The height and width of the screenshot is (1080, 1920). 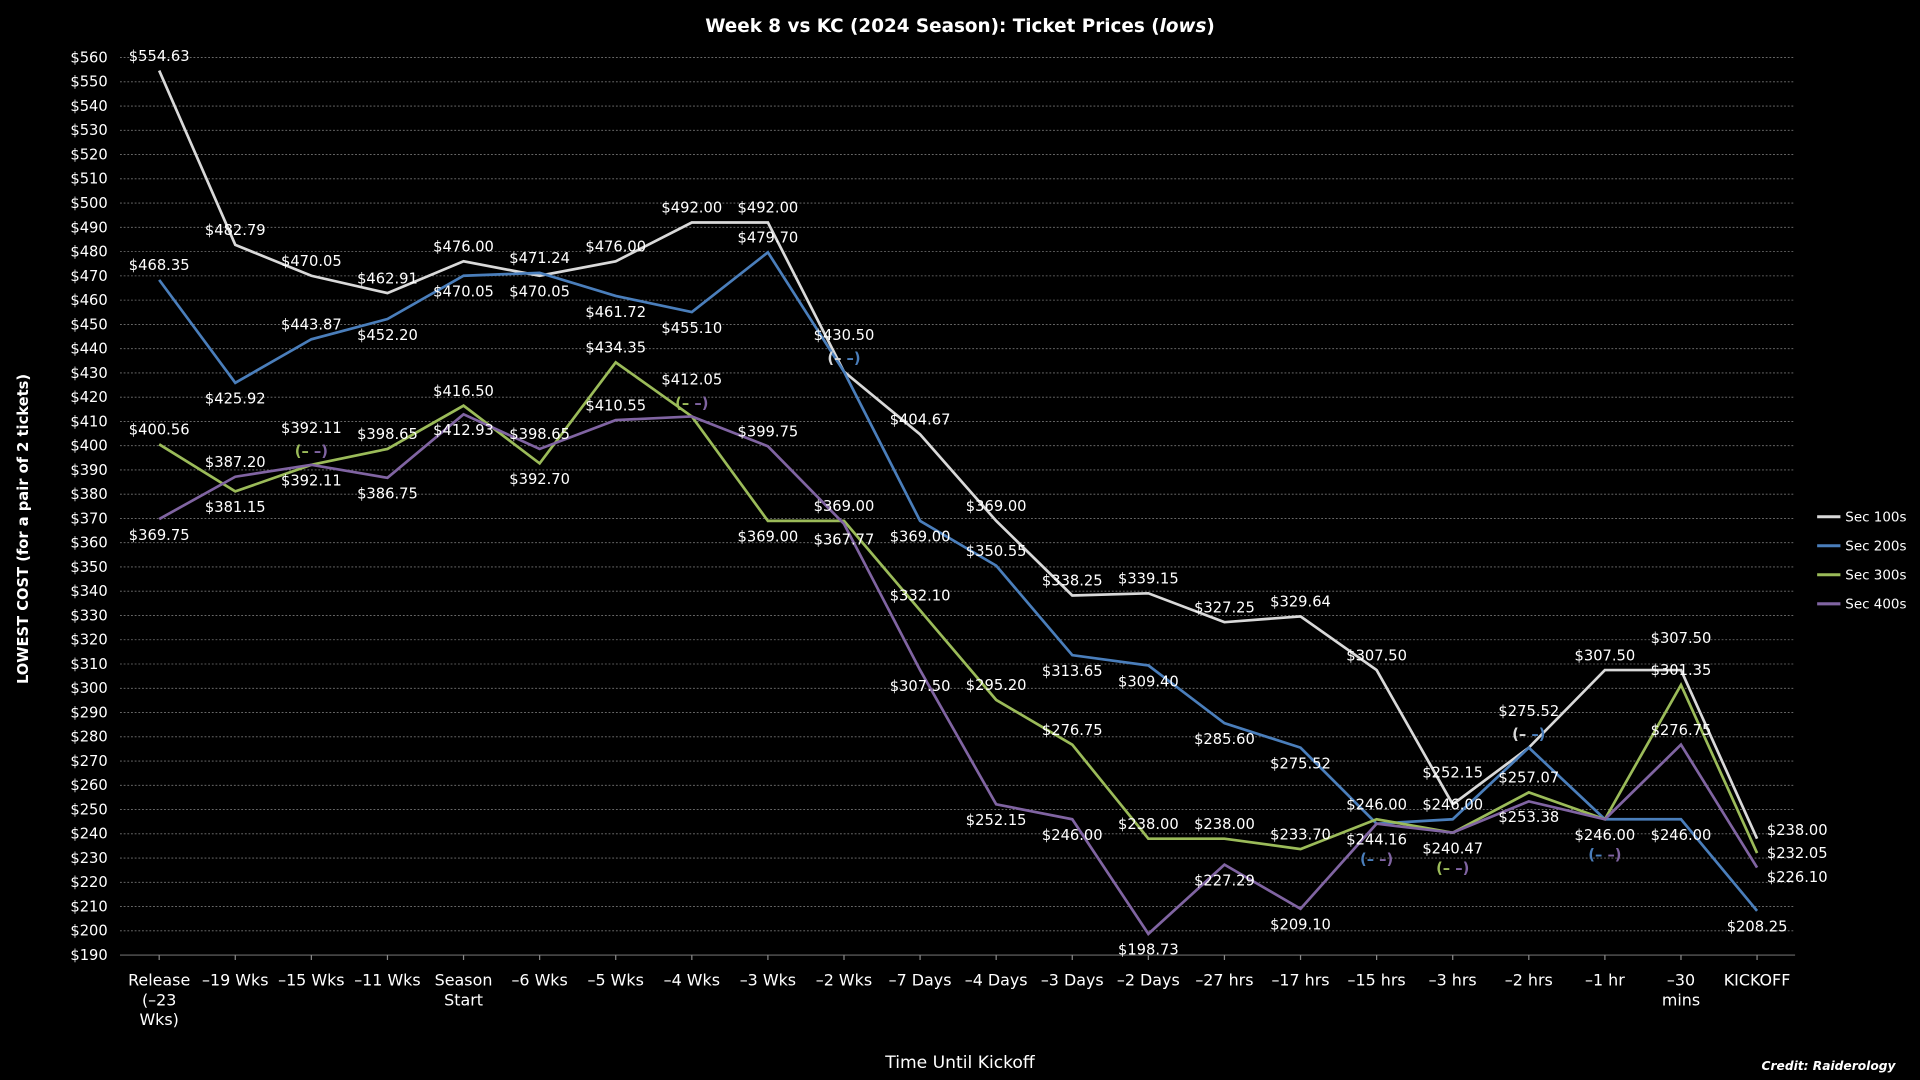 I want to click on data-label: $492.00, so click(x=768, y=208).